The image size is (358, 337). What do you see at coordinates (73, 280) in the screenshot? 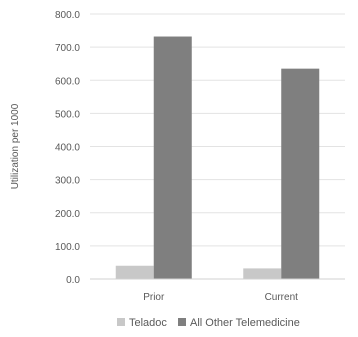
I see `y-tick-label: 0.0` at bounding box center [73, 280].